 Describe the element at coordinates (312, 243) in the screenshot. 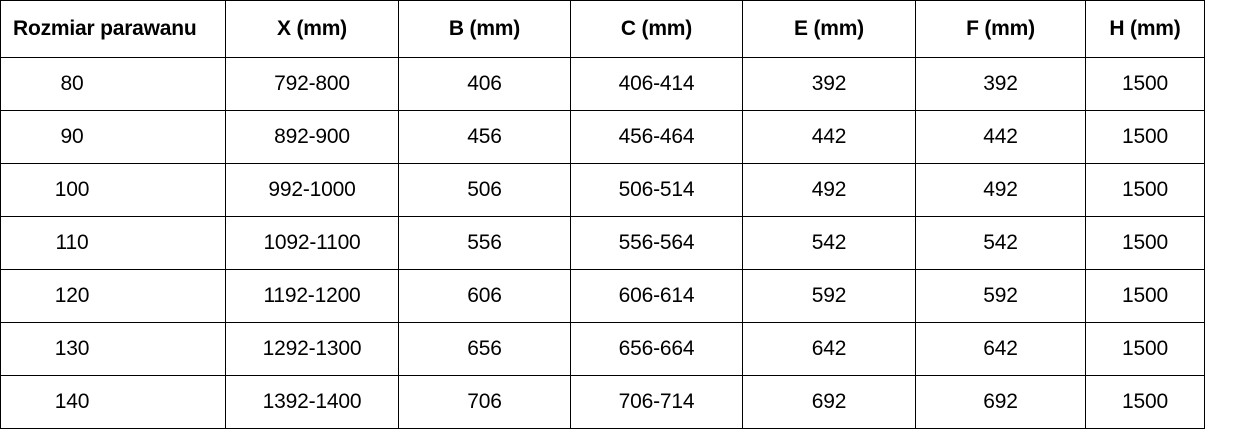

I see `cell-x: 1092-1100` at that location.